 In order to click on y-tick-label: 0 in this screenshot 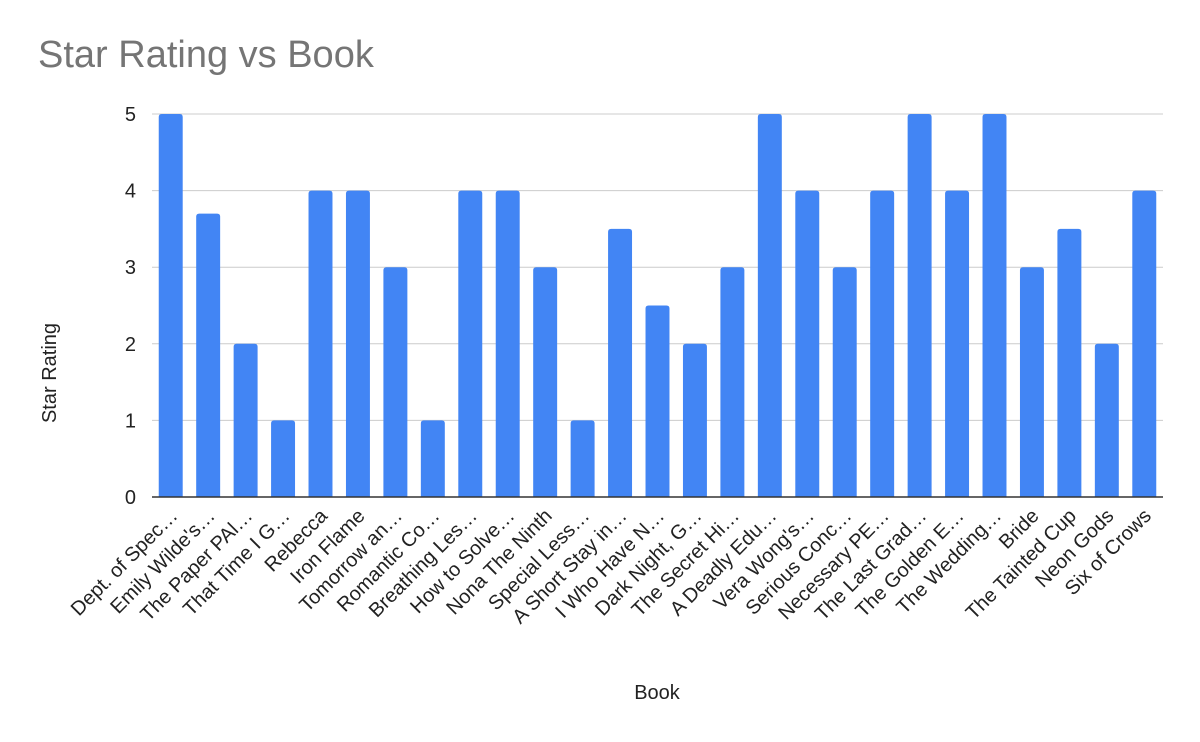, I will do `click(130, 498)`.